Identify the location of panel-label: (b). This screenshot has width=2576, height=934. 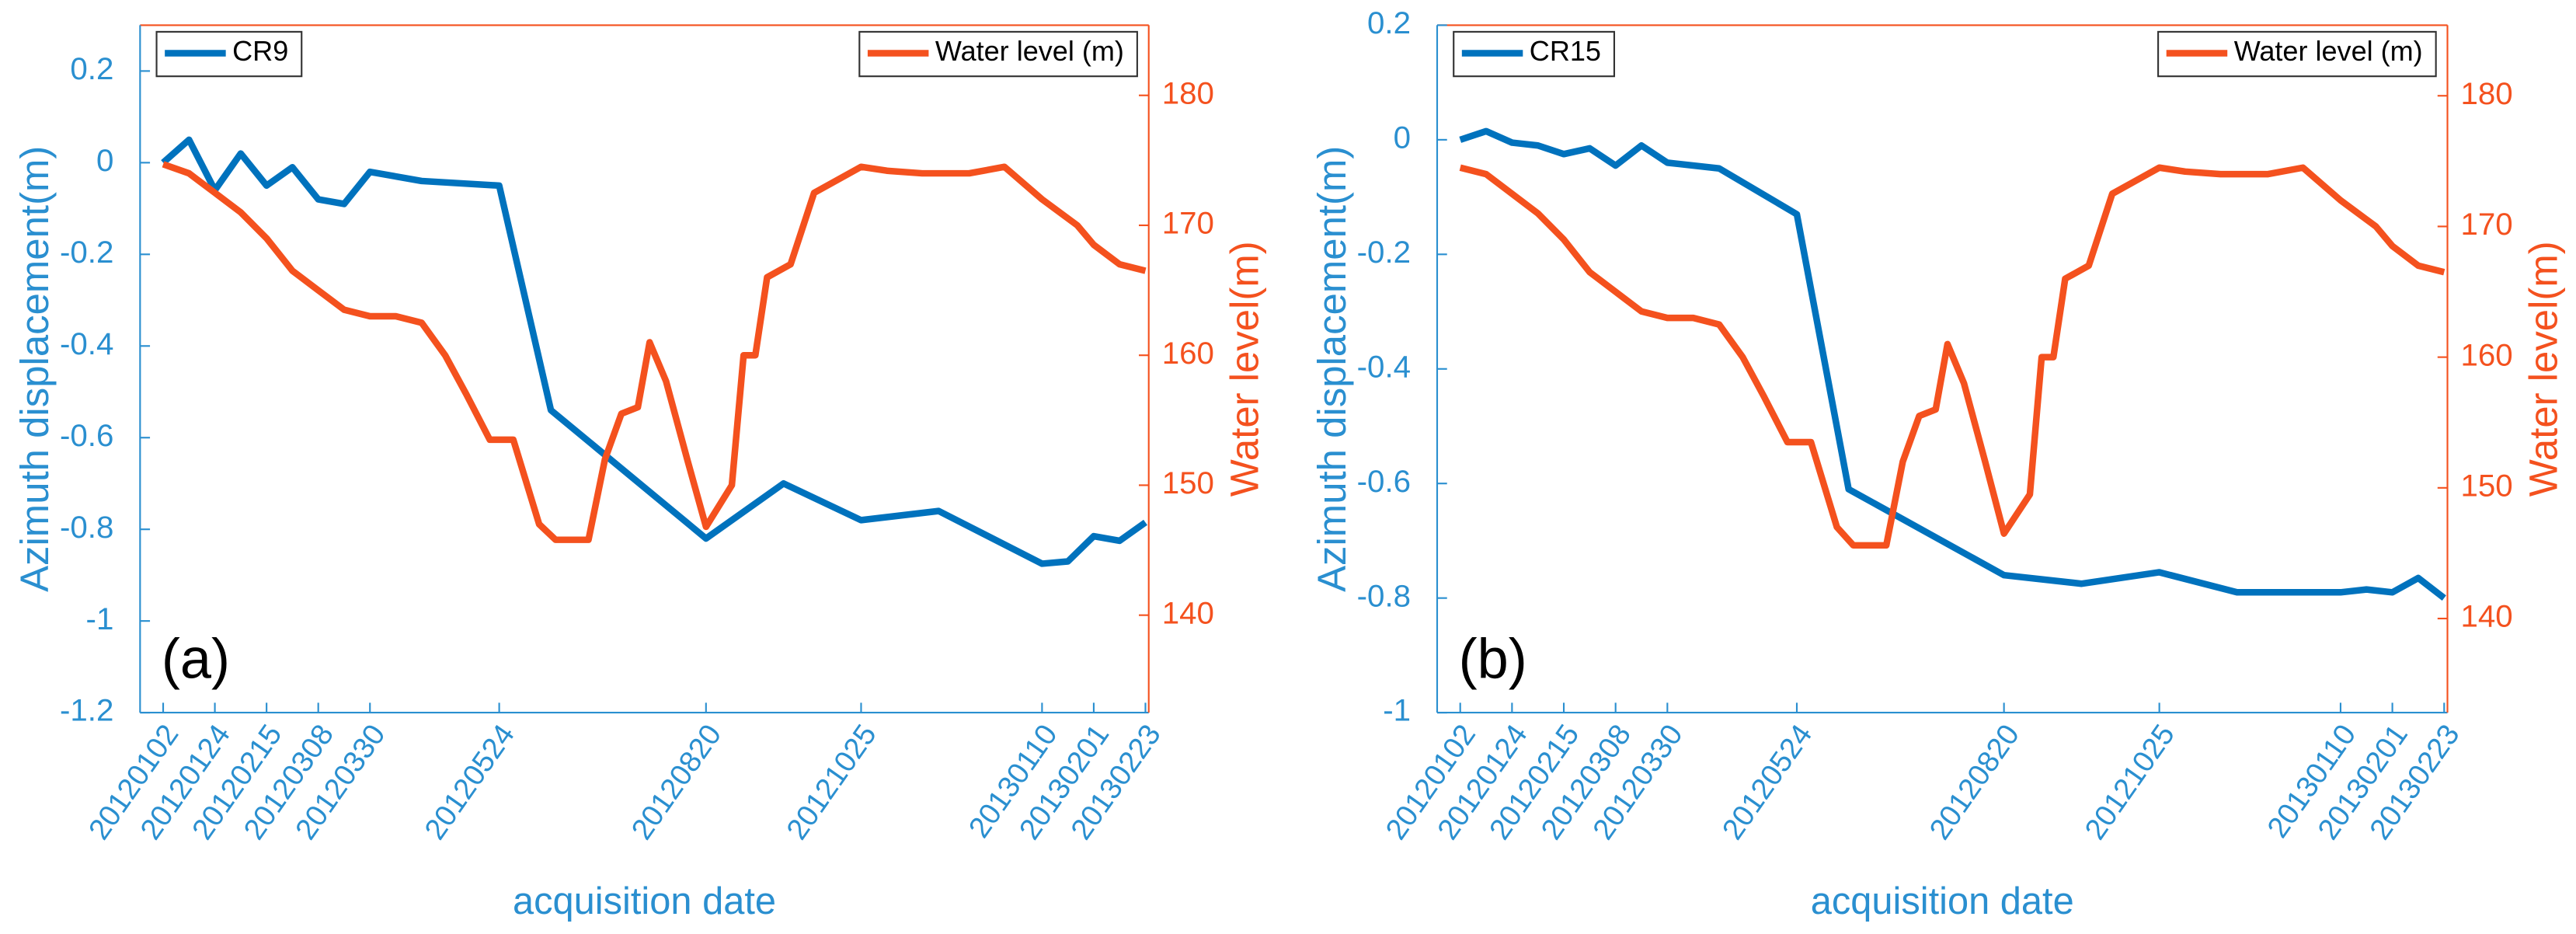
(1493, 660).